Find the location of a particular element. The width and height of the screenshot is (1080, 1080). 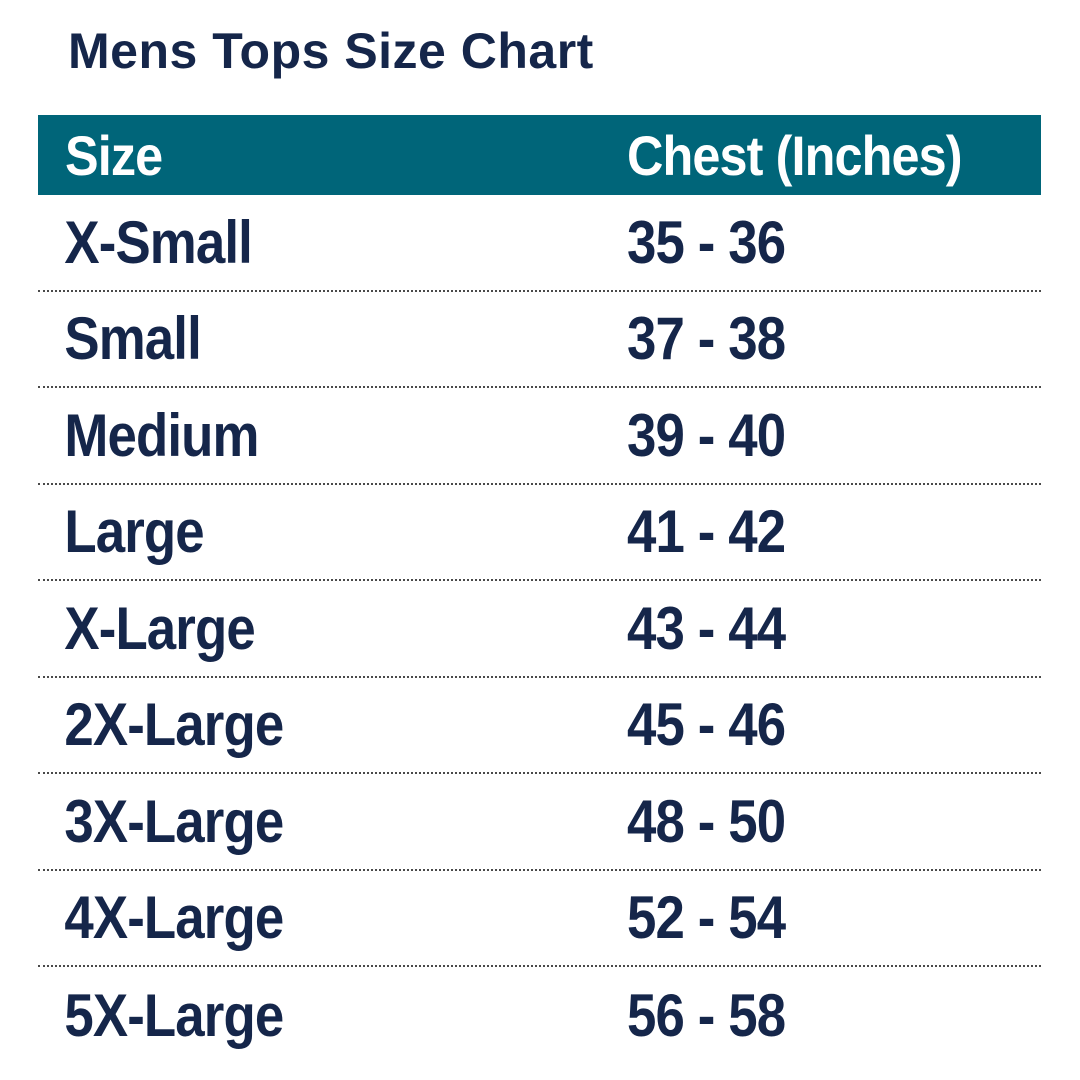

chest-cell: 52 - 54 is located at coordinates (706, 918).